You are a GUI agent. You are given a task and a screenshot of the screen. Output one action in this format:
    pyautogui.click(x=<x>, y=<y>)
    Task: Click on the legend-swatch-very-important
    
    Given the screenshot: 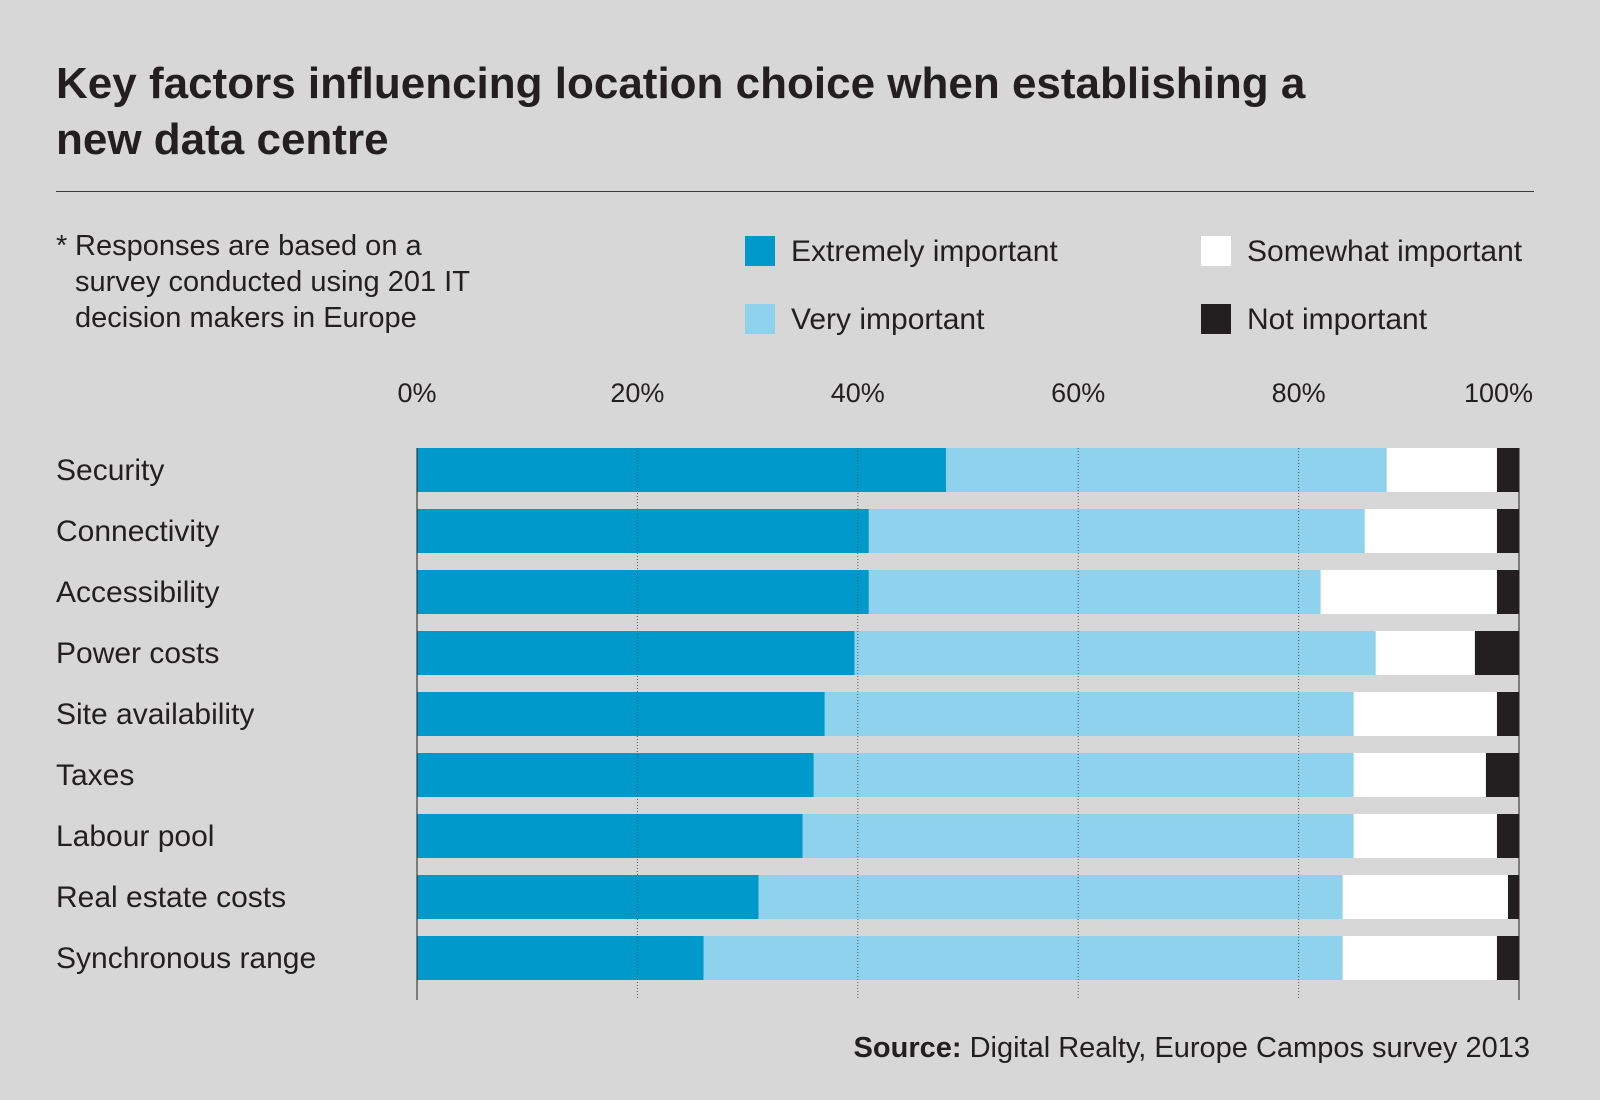 What is the action you would take?
    pyautogui.click(x=760, y=319)
    